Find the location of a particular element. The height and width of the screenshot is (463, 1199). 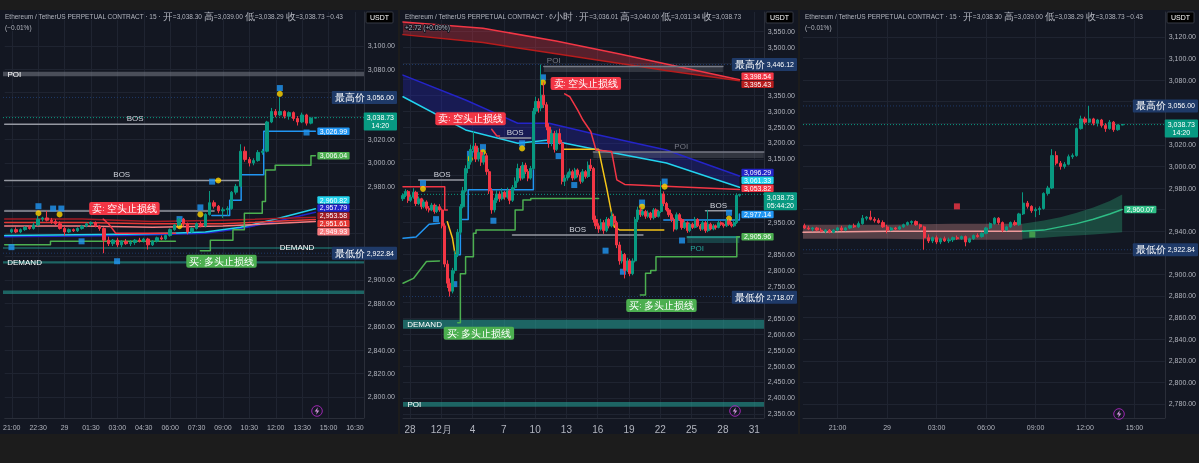

x-tick-label: 4 is located at coordinates (472, 429).